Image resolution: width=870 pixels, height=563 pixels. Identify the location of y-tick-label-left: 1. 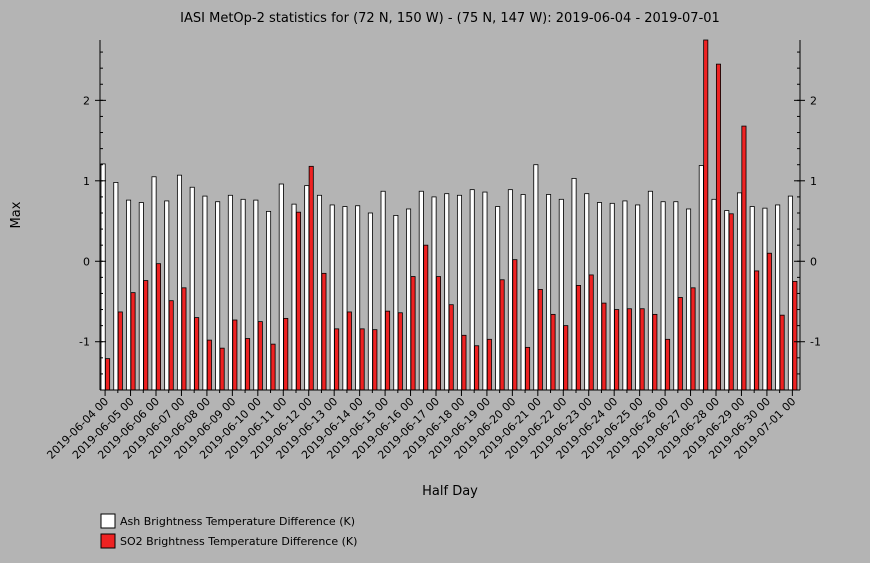
(86, 181).